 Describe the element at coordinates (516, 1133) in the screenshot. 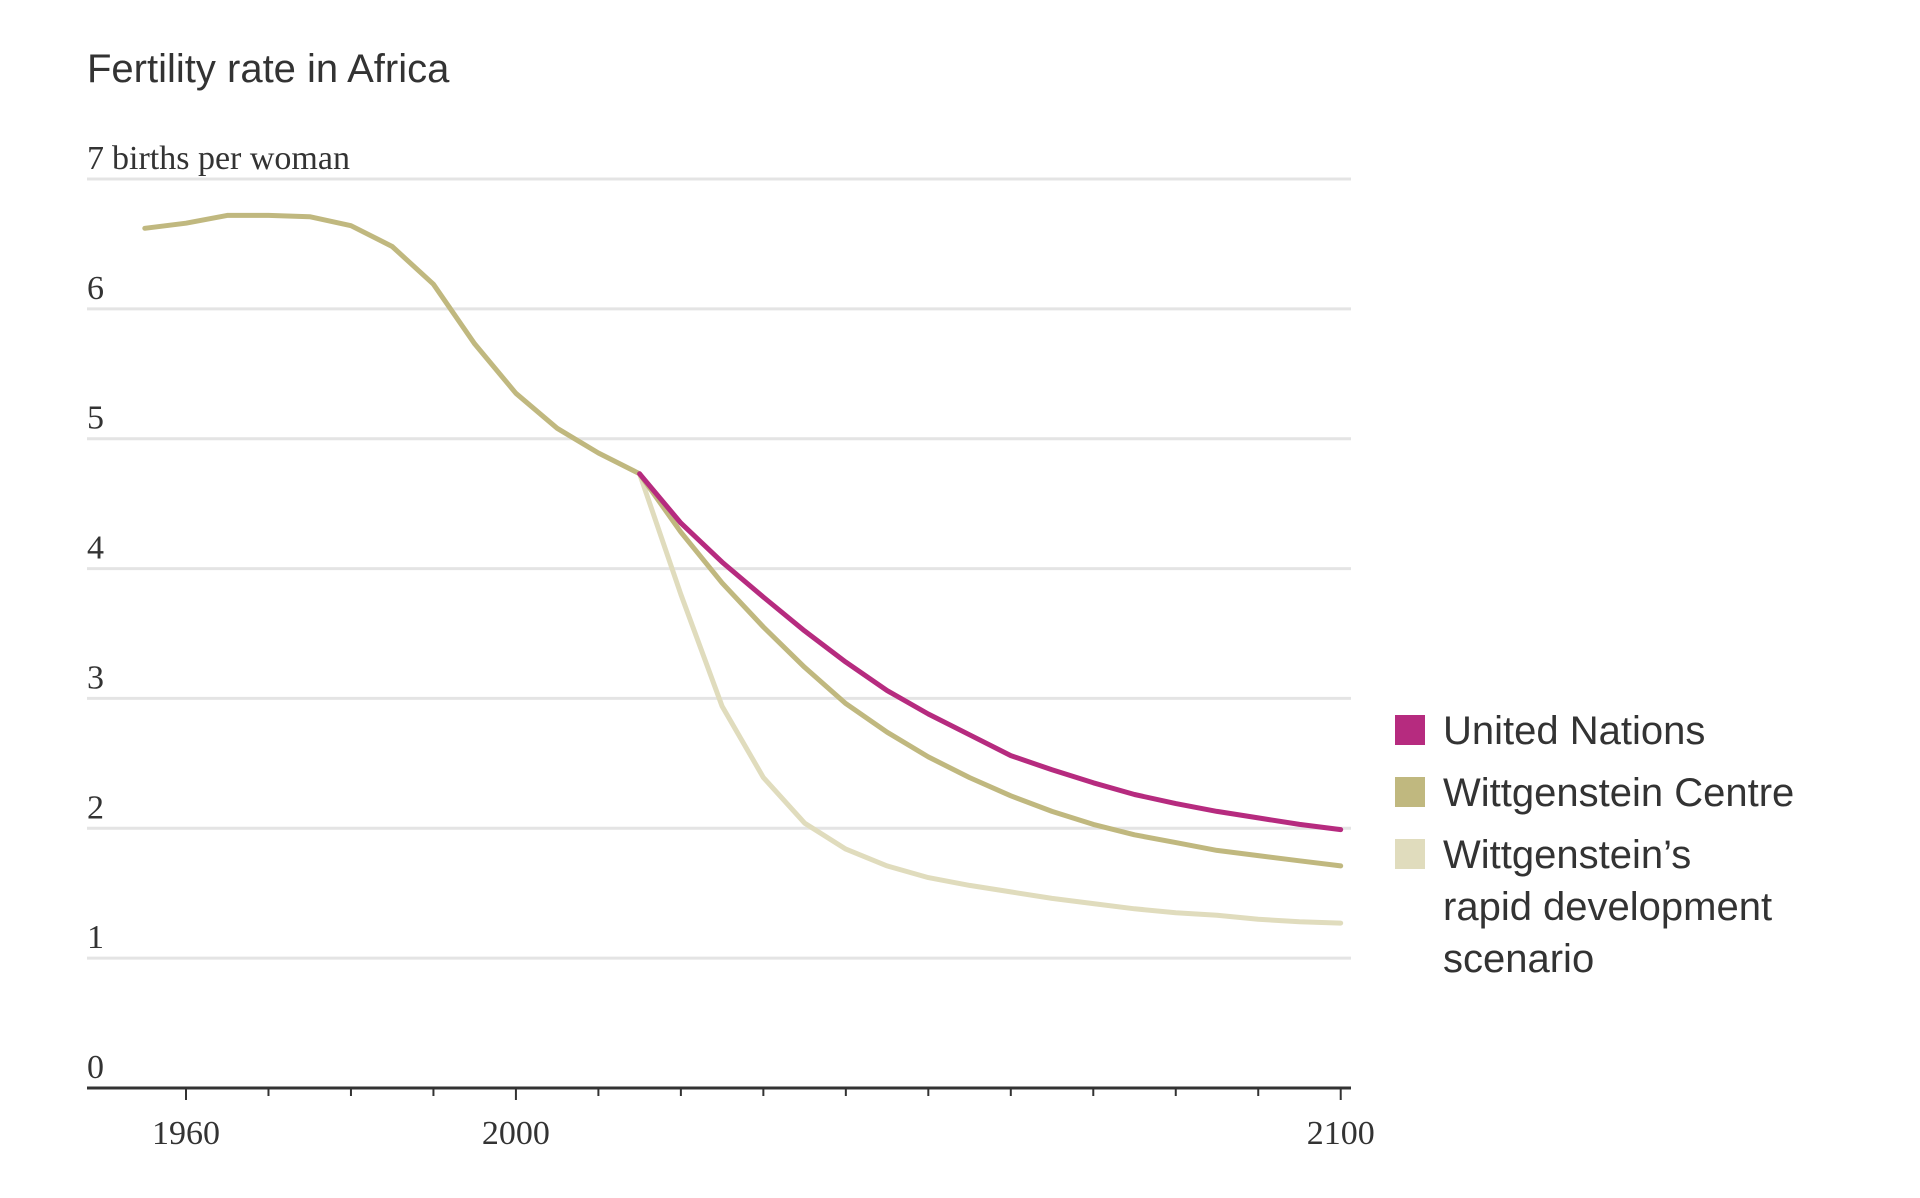

I see `x-tick-label: 2000` at that location.